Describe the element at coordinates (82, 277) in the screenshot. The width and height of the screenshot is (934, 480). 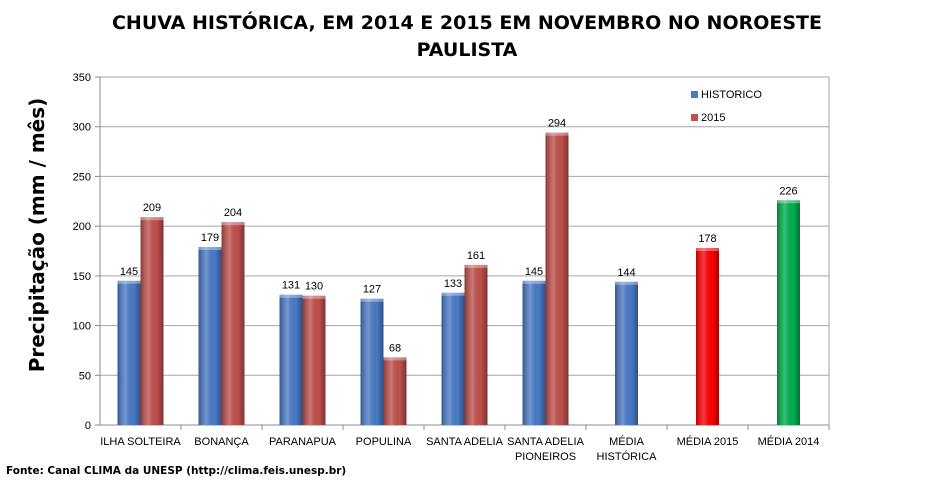
I see `y-tick-label: 150` at that location.